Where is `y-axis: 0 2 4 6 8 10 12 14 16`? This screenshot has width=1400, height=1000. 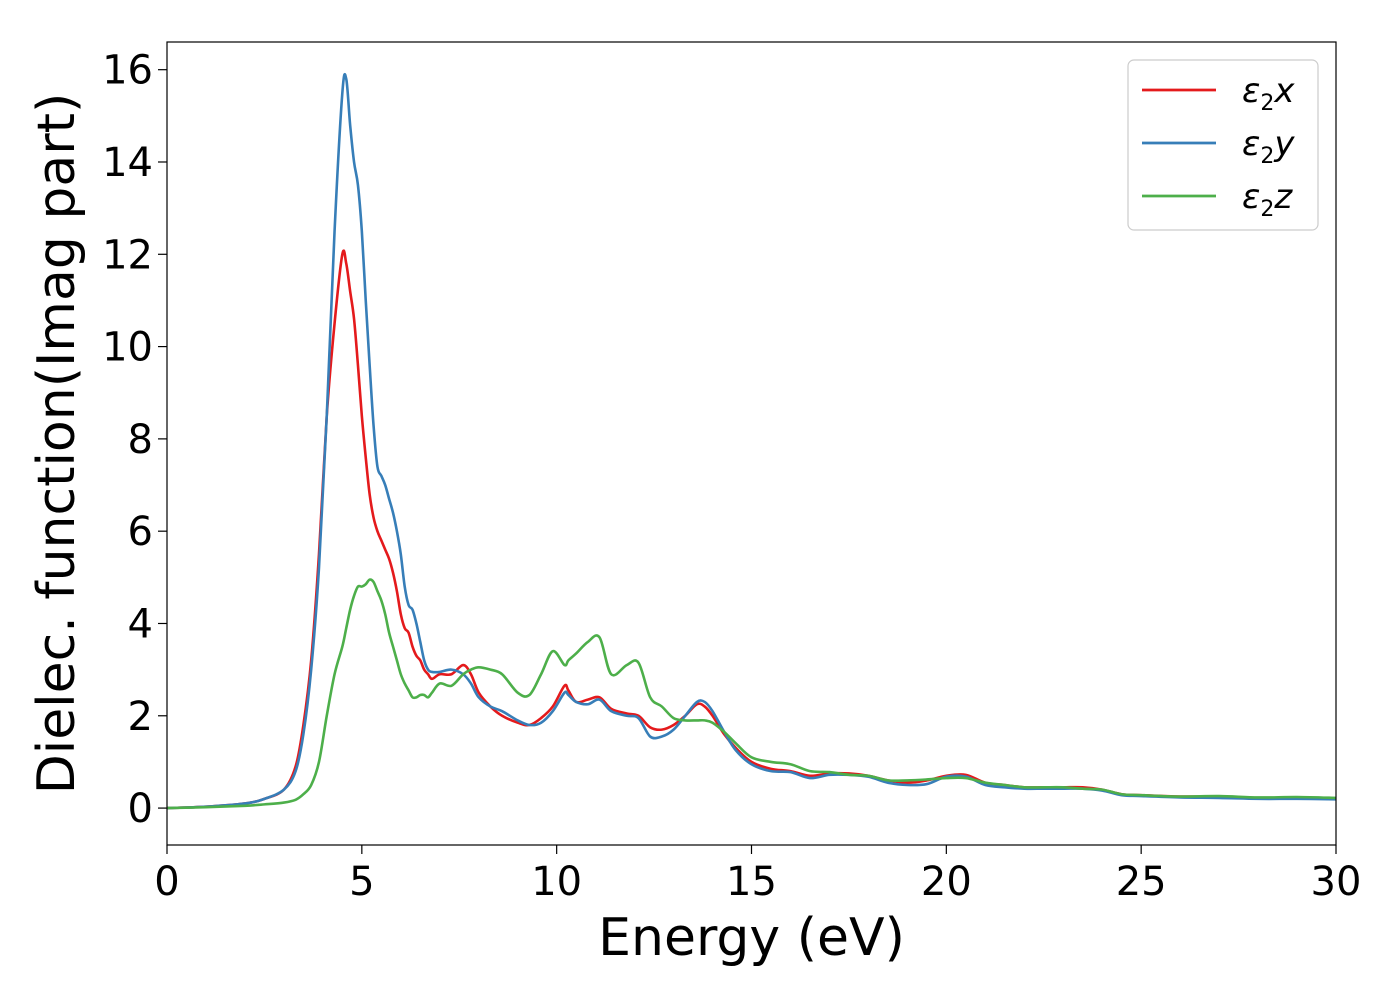 y-axis: 0 2 4 6 8 10 12 14 16 is located at coordinates (134, 440).